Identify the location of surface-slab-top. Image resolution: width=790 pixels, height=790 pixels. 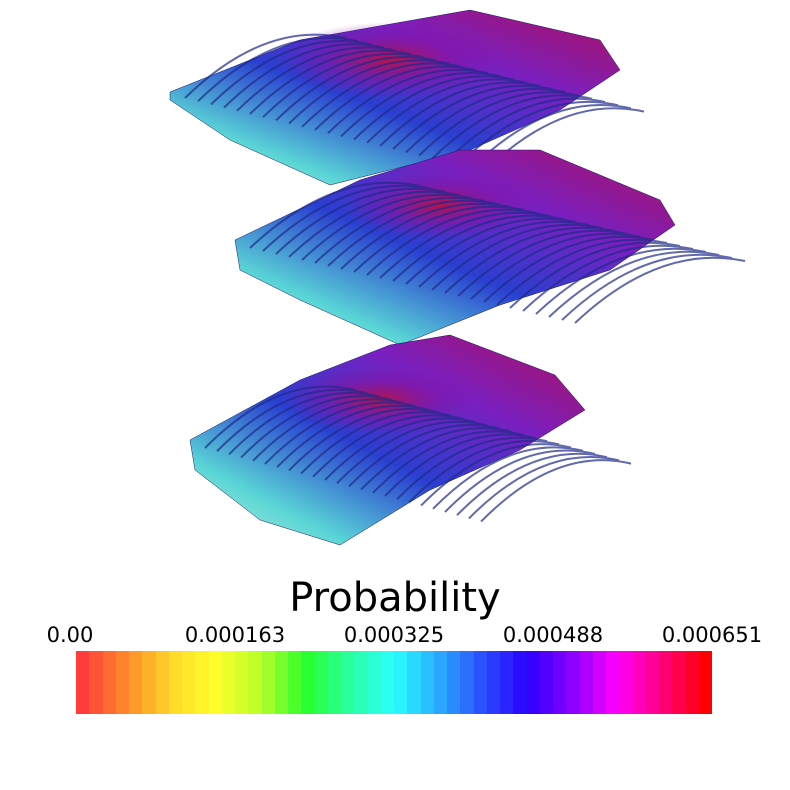
(407, 97).